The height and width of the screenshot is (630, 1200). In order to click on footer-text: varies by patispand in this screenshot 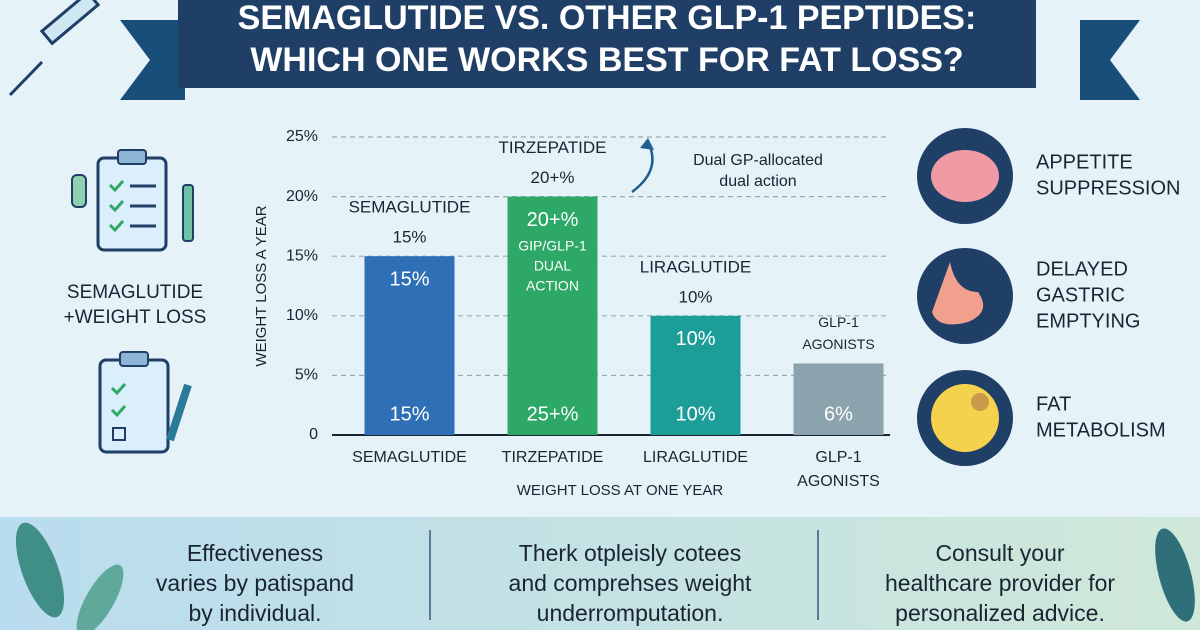, I will do `click(255, 583)`.